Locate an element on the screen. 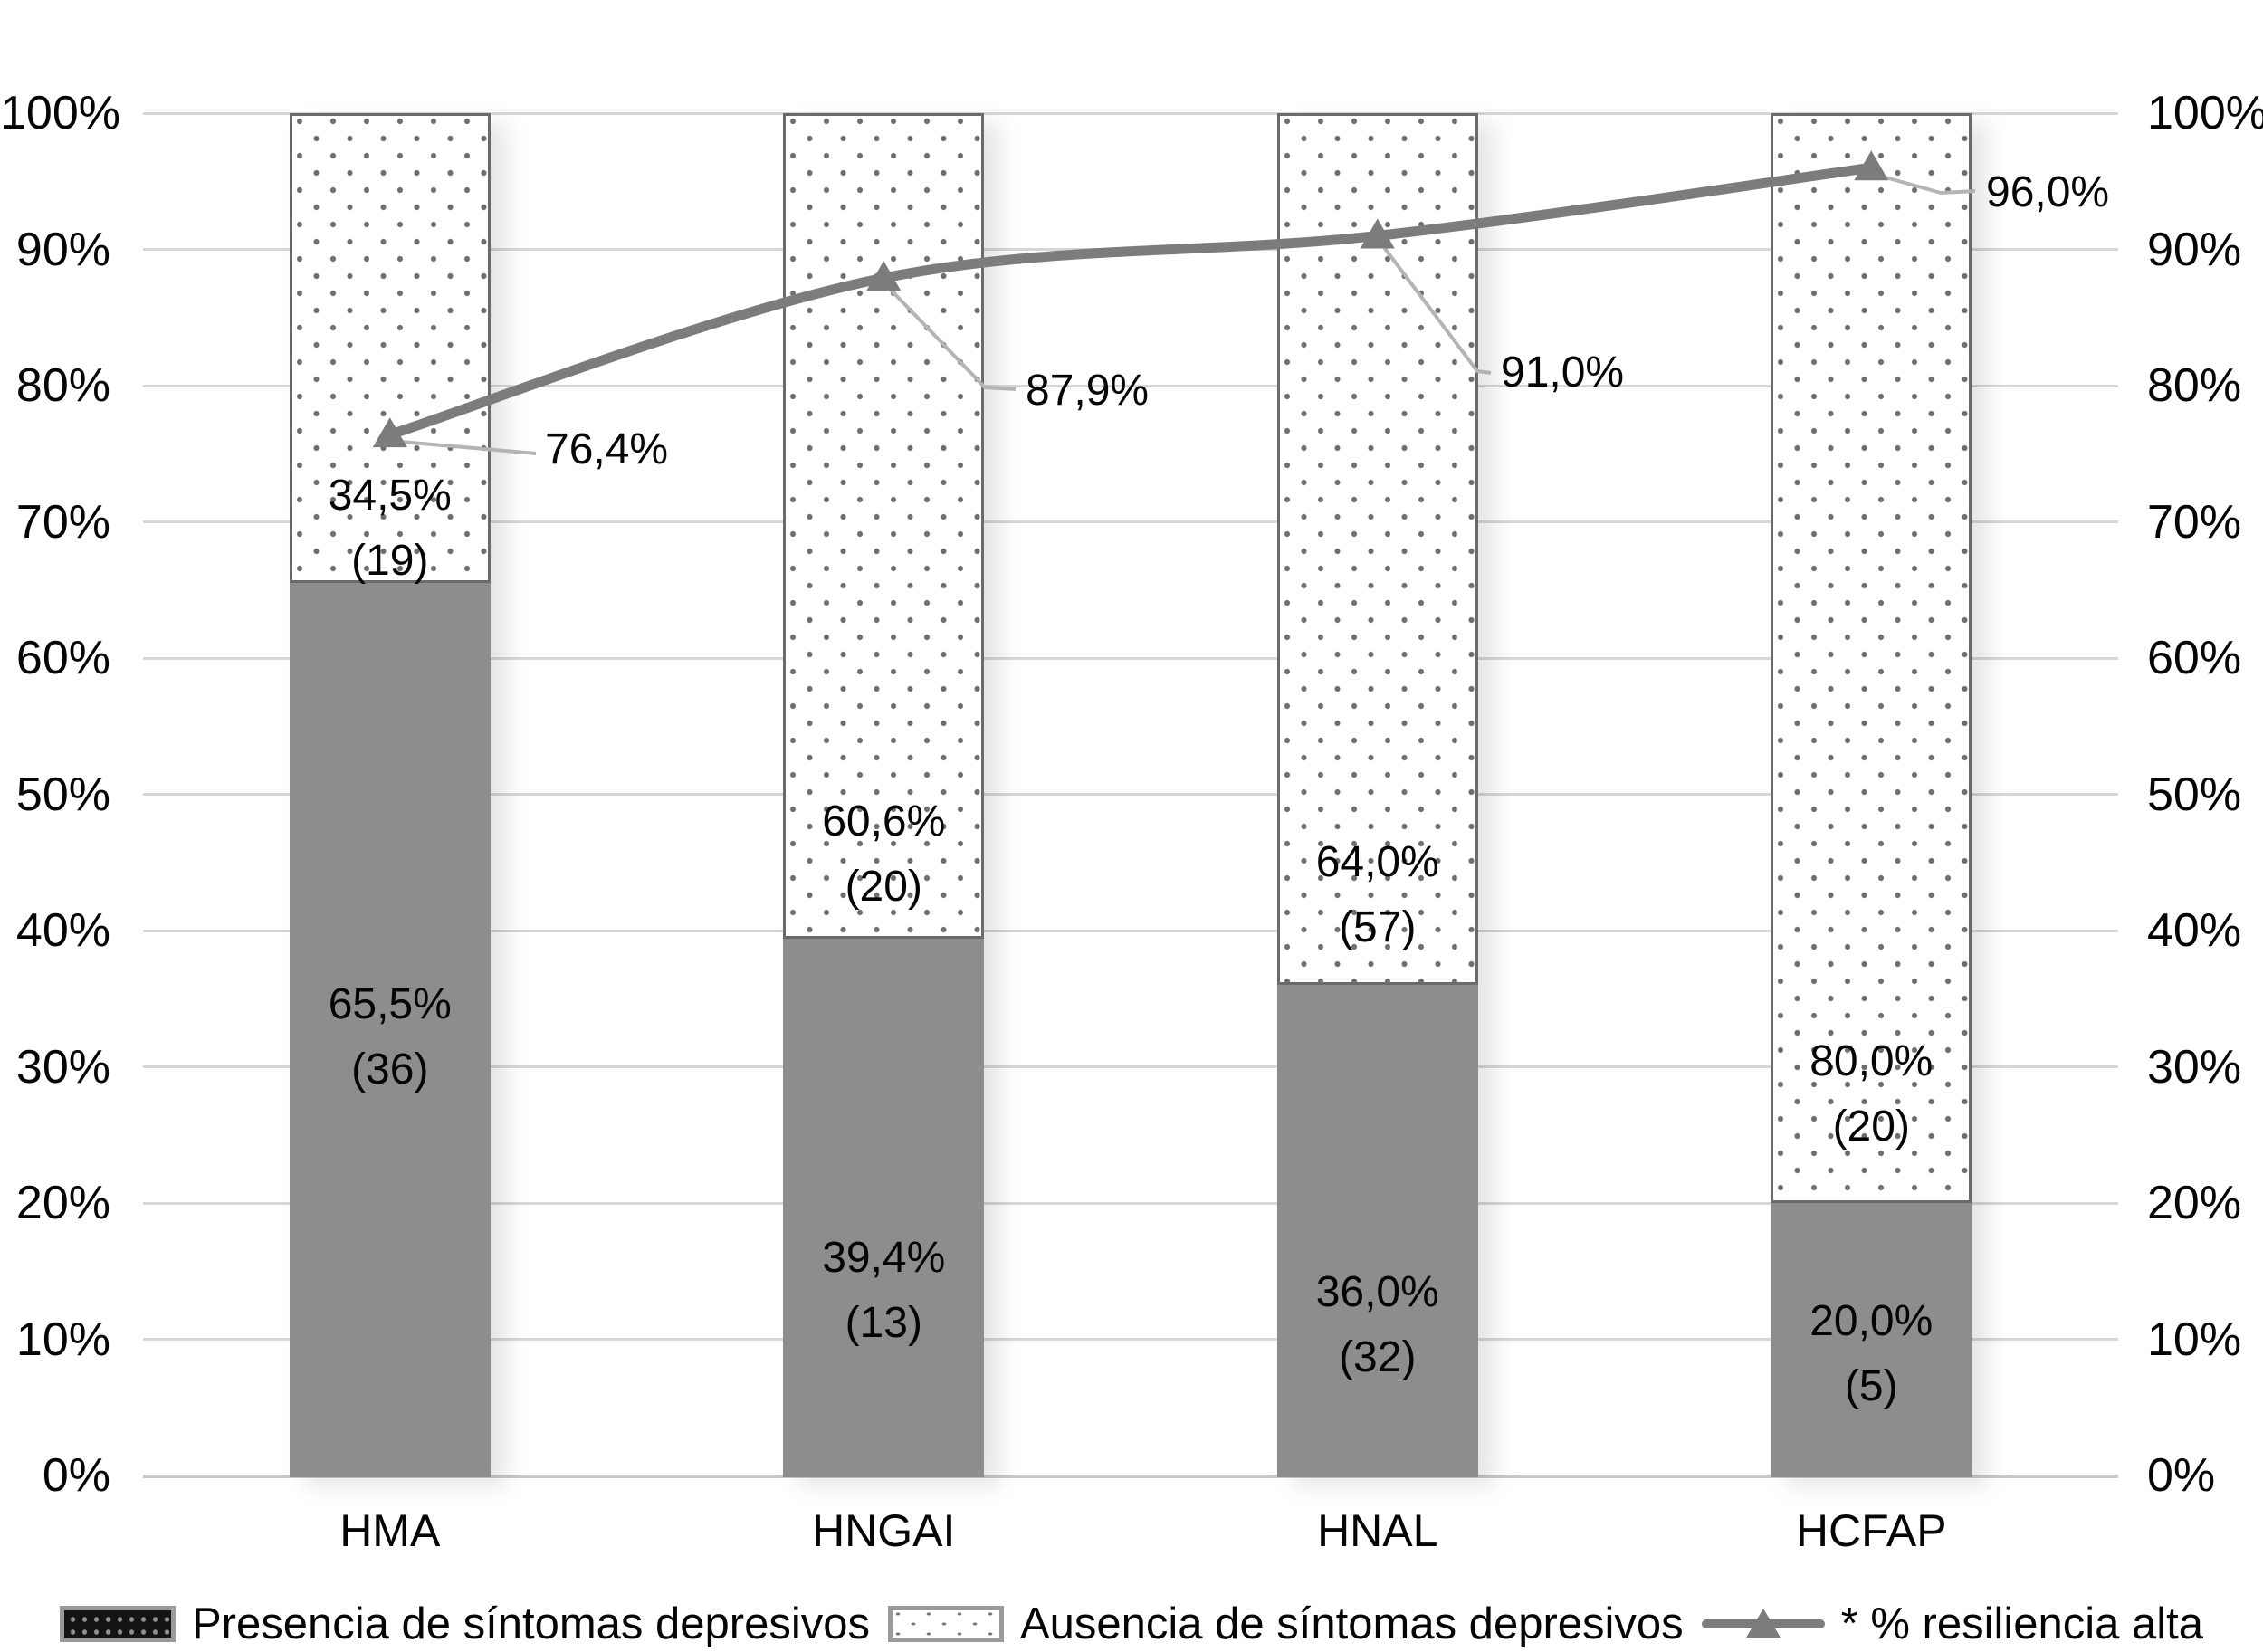  segment-ausencia-hcfap is located at coordinates (1871, 658).